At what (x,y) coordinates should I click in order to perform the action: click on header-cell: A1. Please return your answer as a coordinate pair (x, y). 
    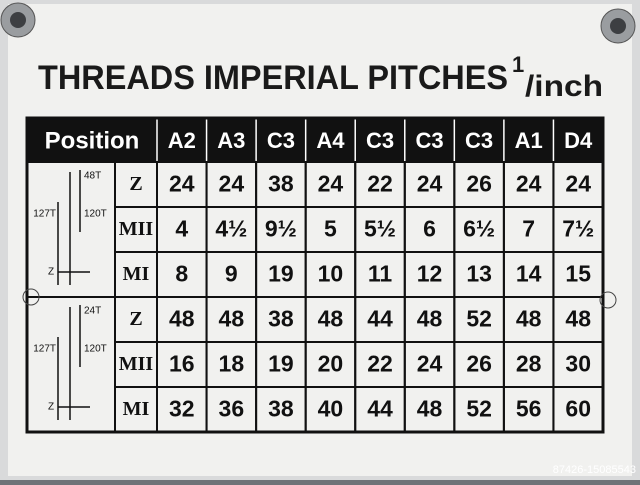
    Looking at the image, I should click on (529, 140).